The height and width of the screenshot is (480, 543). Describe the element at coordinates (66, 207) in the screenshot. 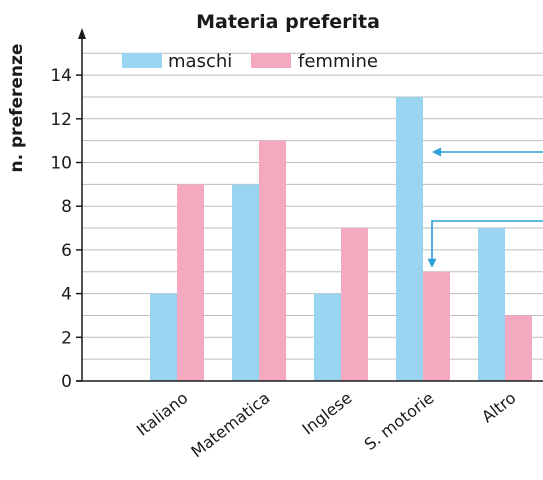

I see `y-tick-label: 8` at that location.